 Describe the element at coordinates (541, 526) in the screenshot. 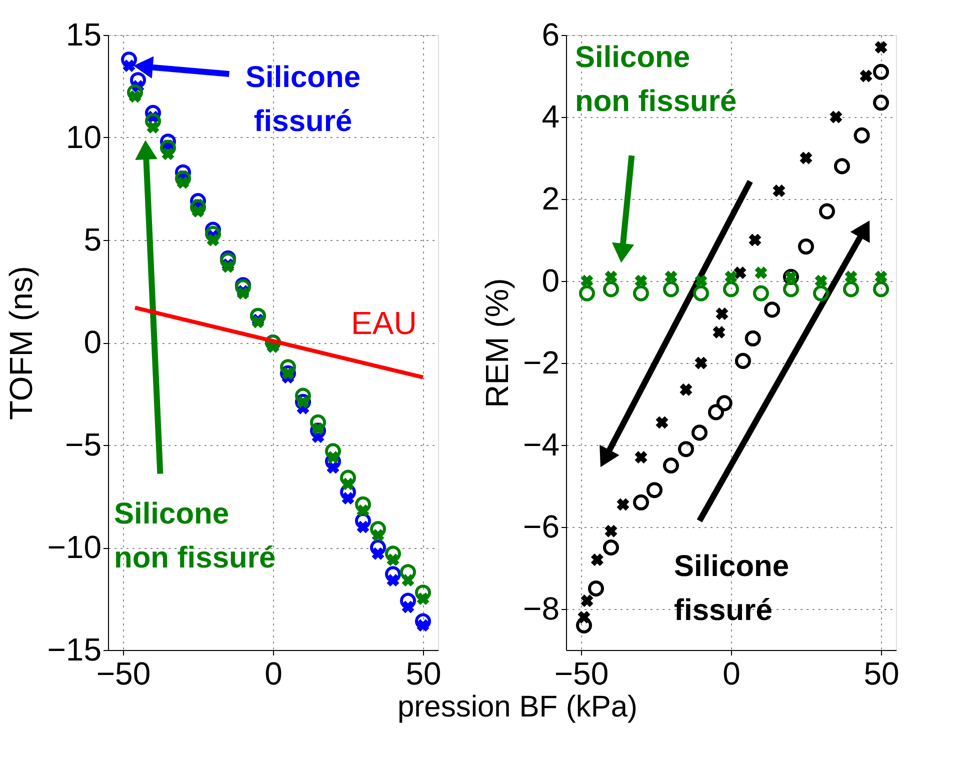

I see `y-tick-label: −6` at that location.